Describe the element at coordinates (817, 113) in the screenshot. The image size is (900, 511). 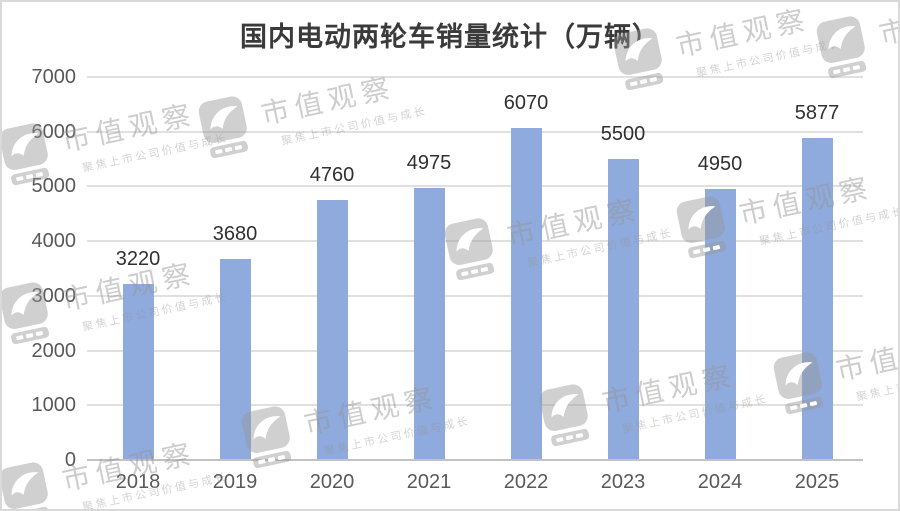
I see `bar-value-label: 5877` at that location.